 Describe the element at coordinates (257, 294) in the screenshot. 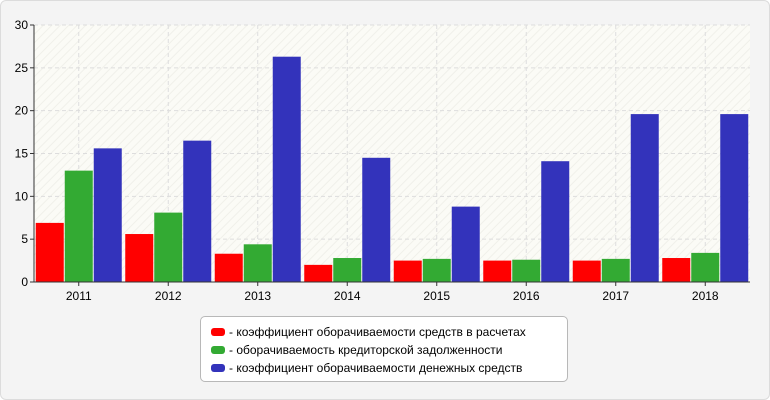

I see `x-tick-label: 2013` at that location.